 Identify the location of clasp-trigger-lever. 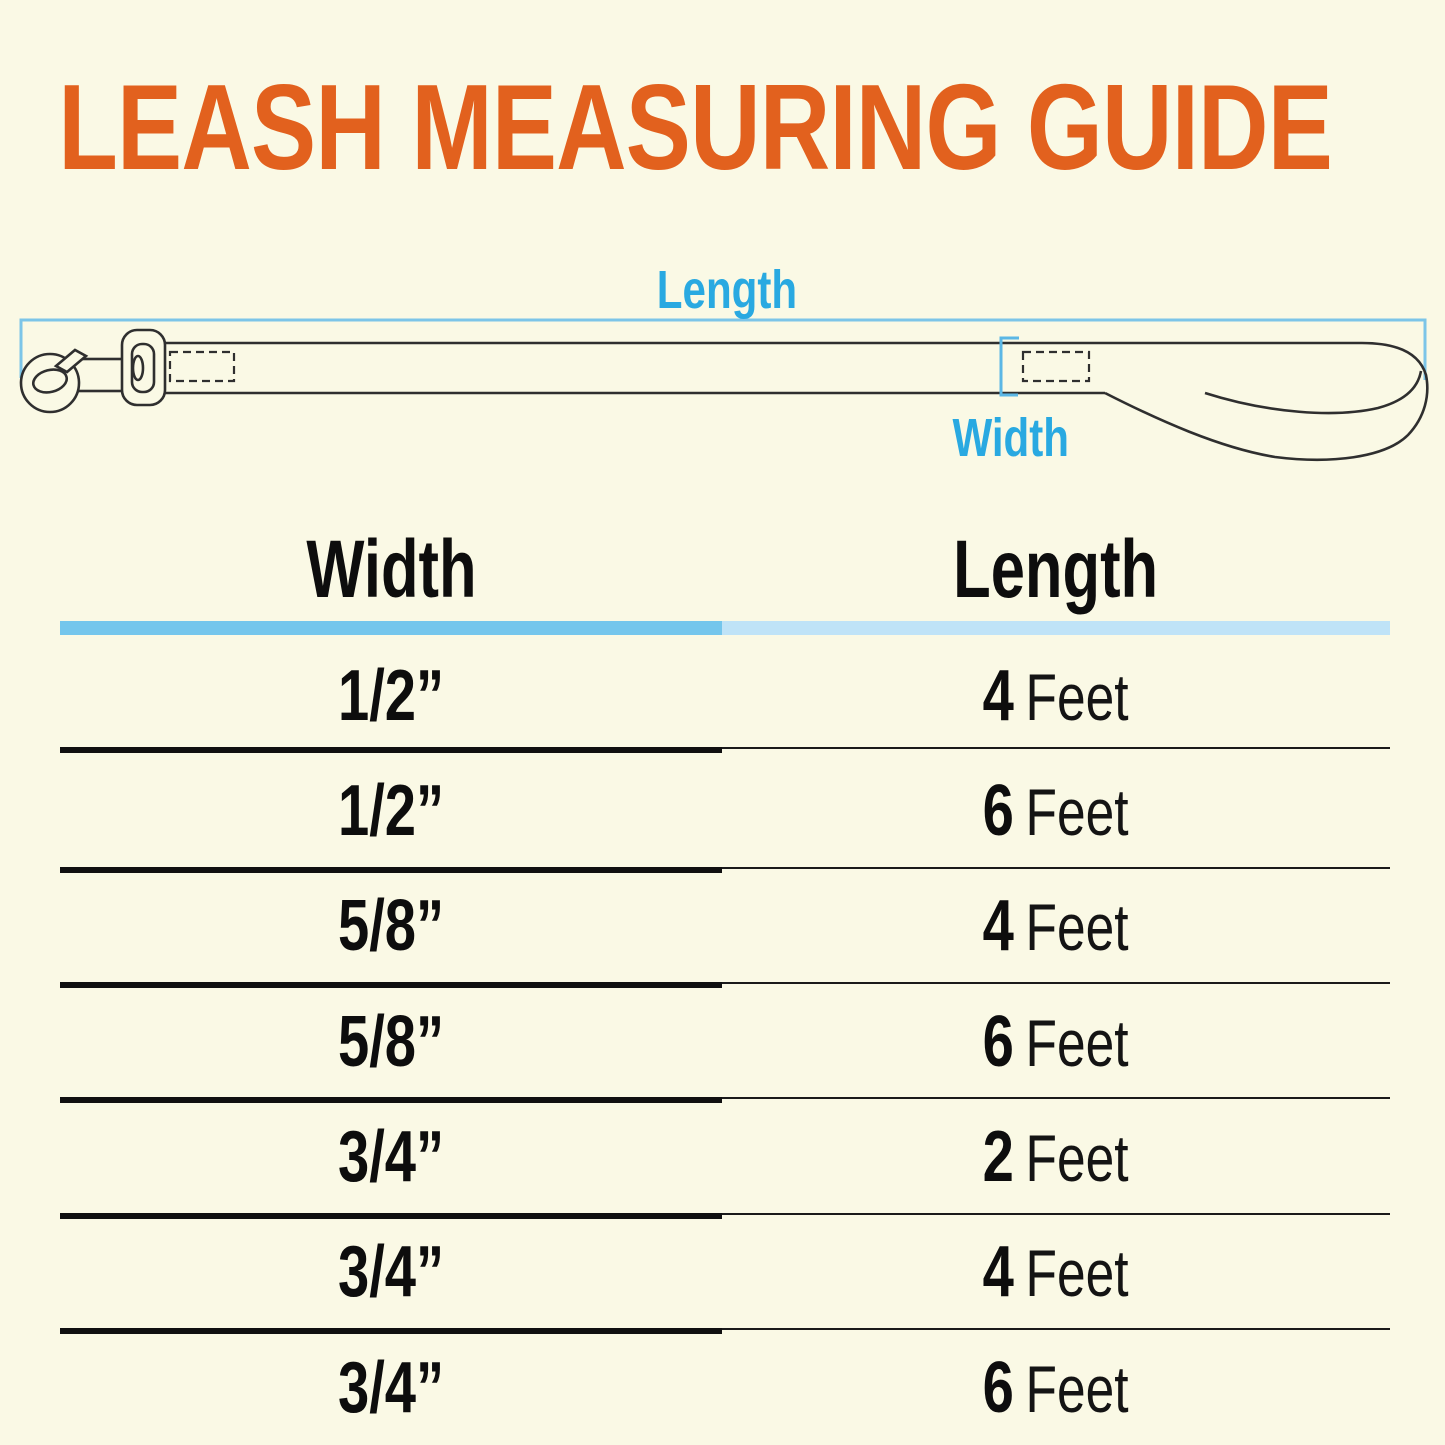
(71, 361).